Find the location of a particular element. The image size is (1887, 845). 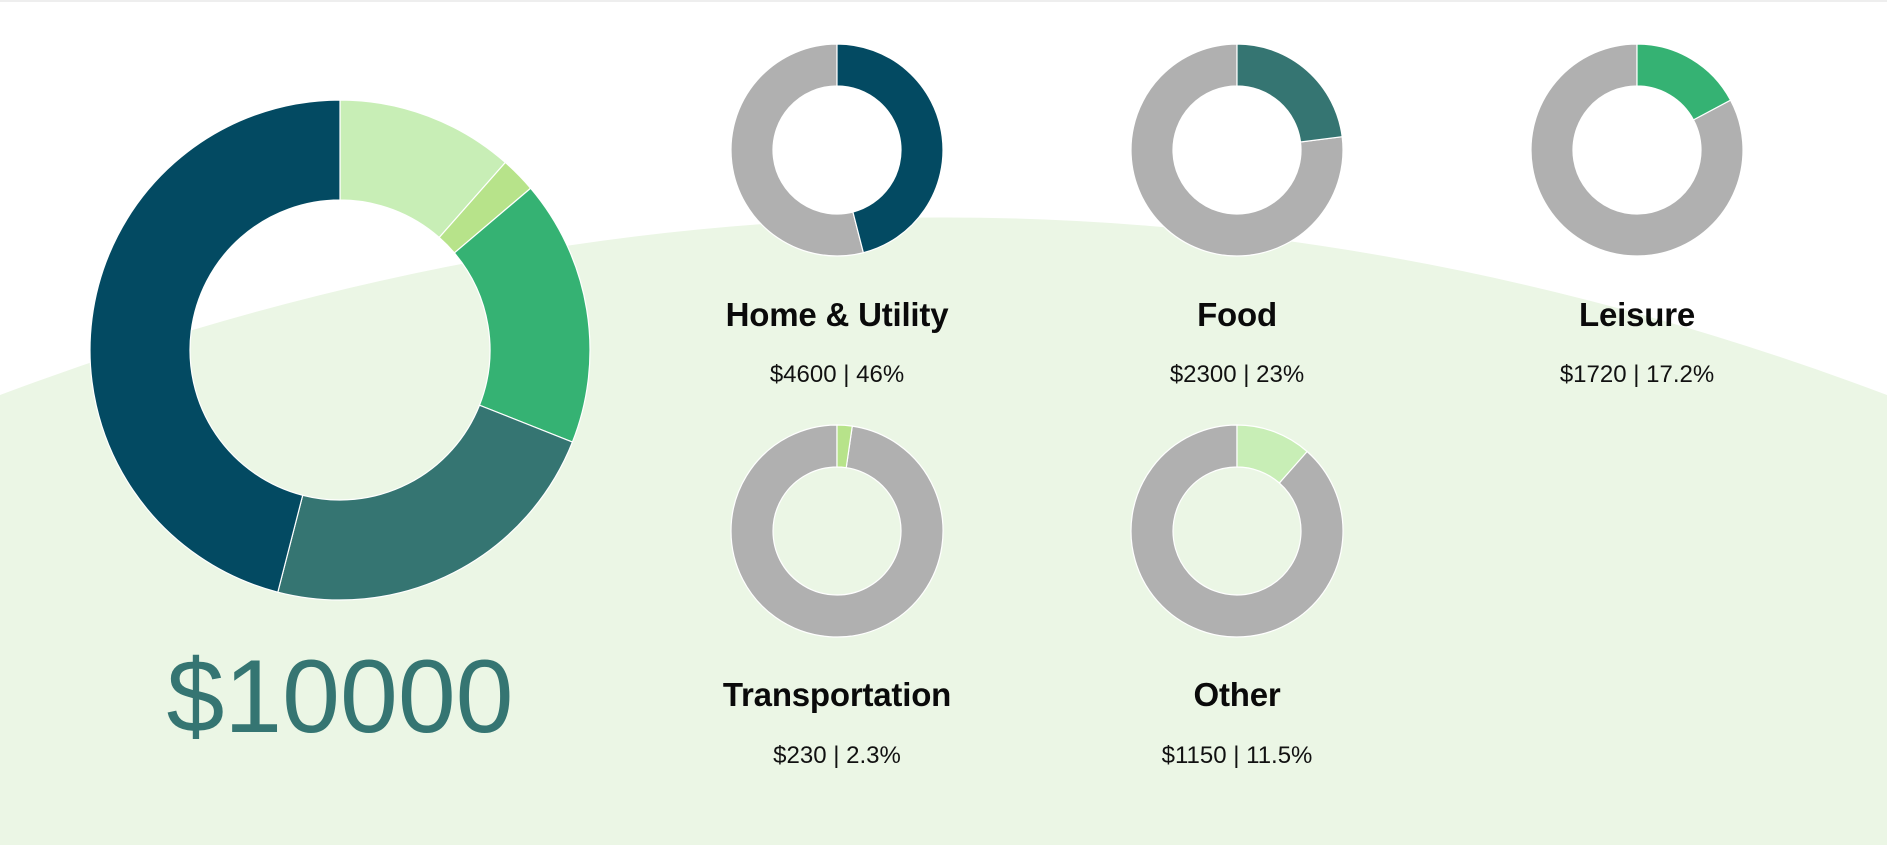

leisure-title: Leisure is located at coordinates (1637, 314).